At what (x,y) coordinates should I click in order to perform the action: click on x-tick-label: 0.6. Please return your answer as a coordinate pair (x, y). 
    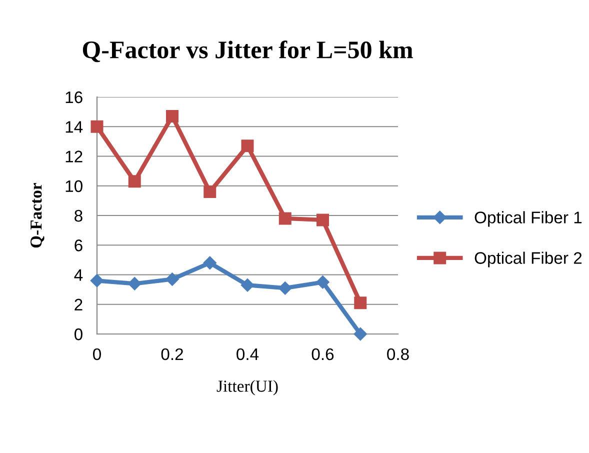
    Looking at the image, I should click on (323, 354).